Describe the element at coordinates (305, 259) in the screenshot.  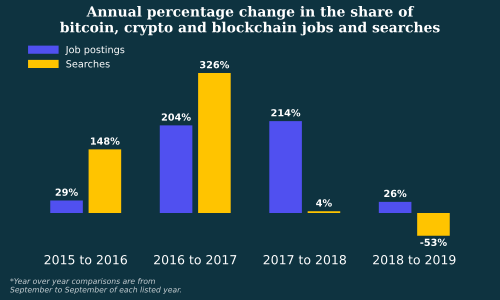
I see `x-tick-label: 2017 to 2018` at that location.